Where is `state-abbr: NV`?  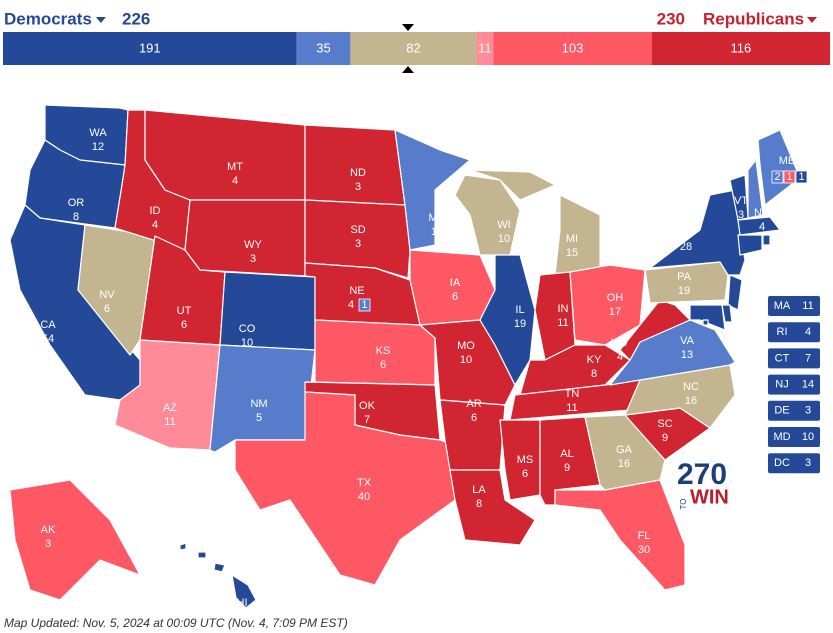 state-abbr: NV is located at coordinates (107, 295).